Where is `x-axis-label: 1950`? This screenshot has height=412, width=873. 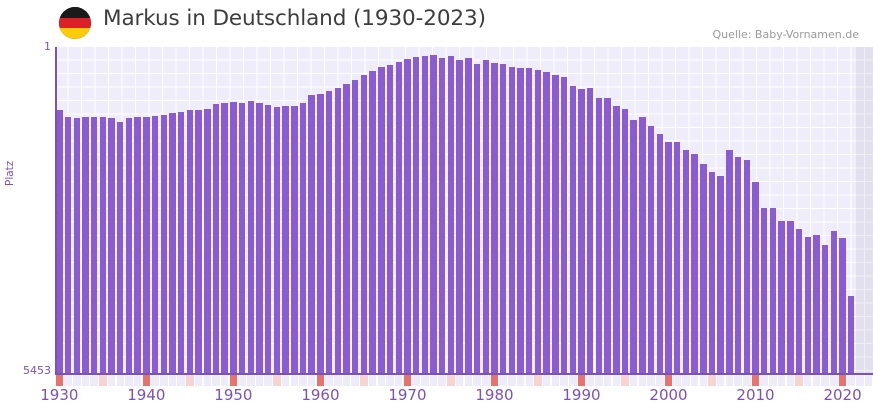 x-axis-label: 1950 is located at coordinates (233, 395).